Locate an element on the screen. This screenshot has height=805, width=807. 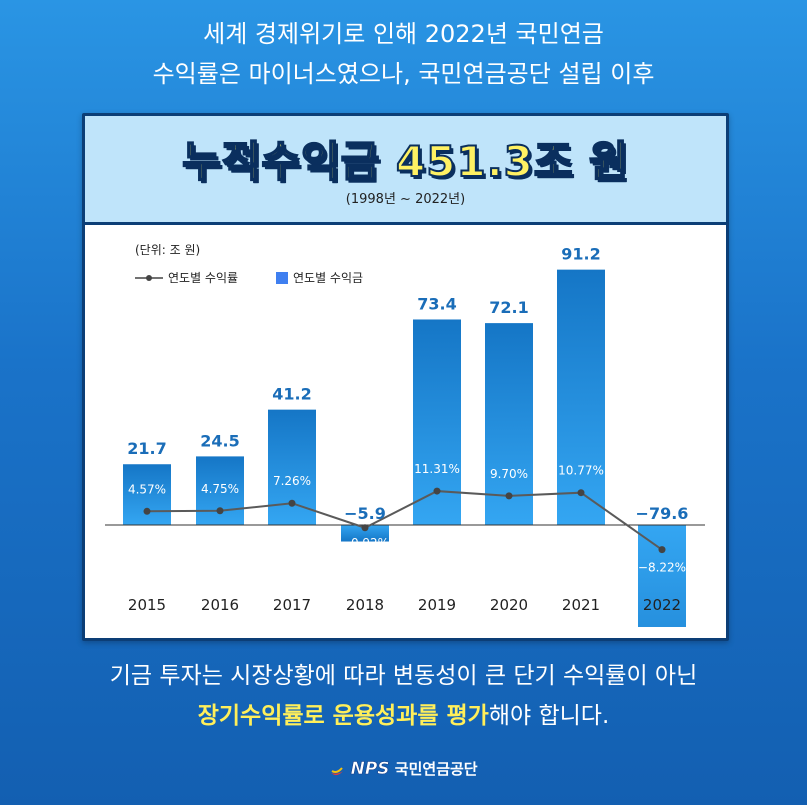
legend-line-marker is located at coordinates (149, 278).